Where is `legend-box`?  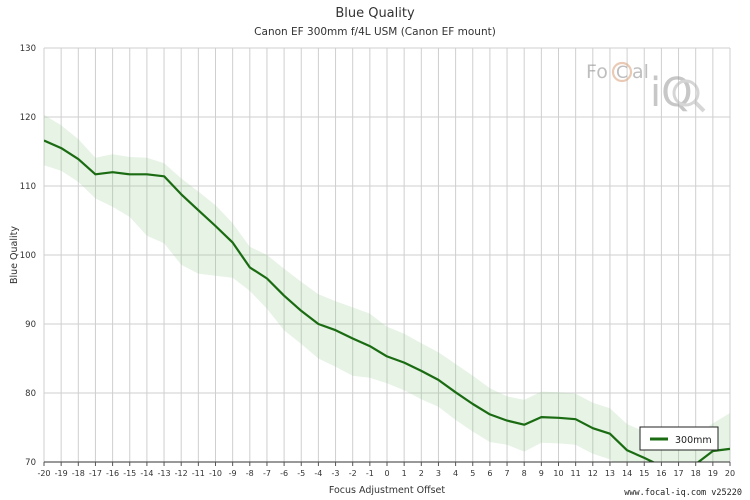 legend-box is located at coordinates (679, 438).